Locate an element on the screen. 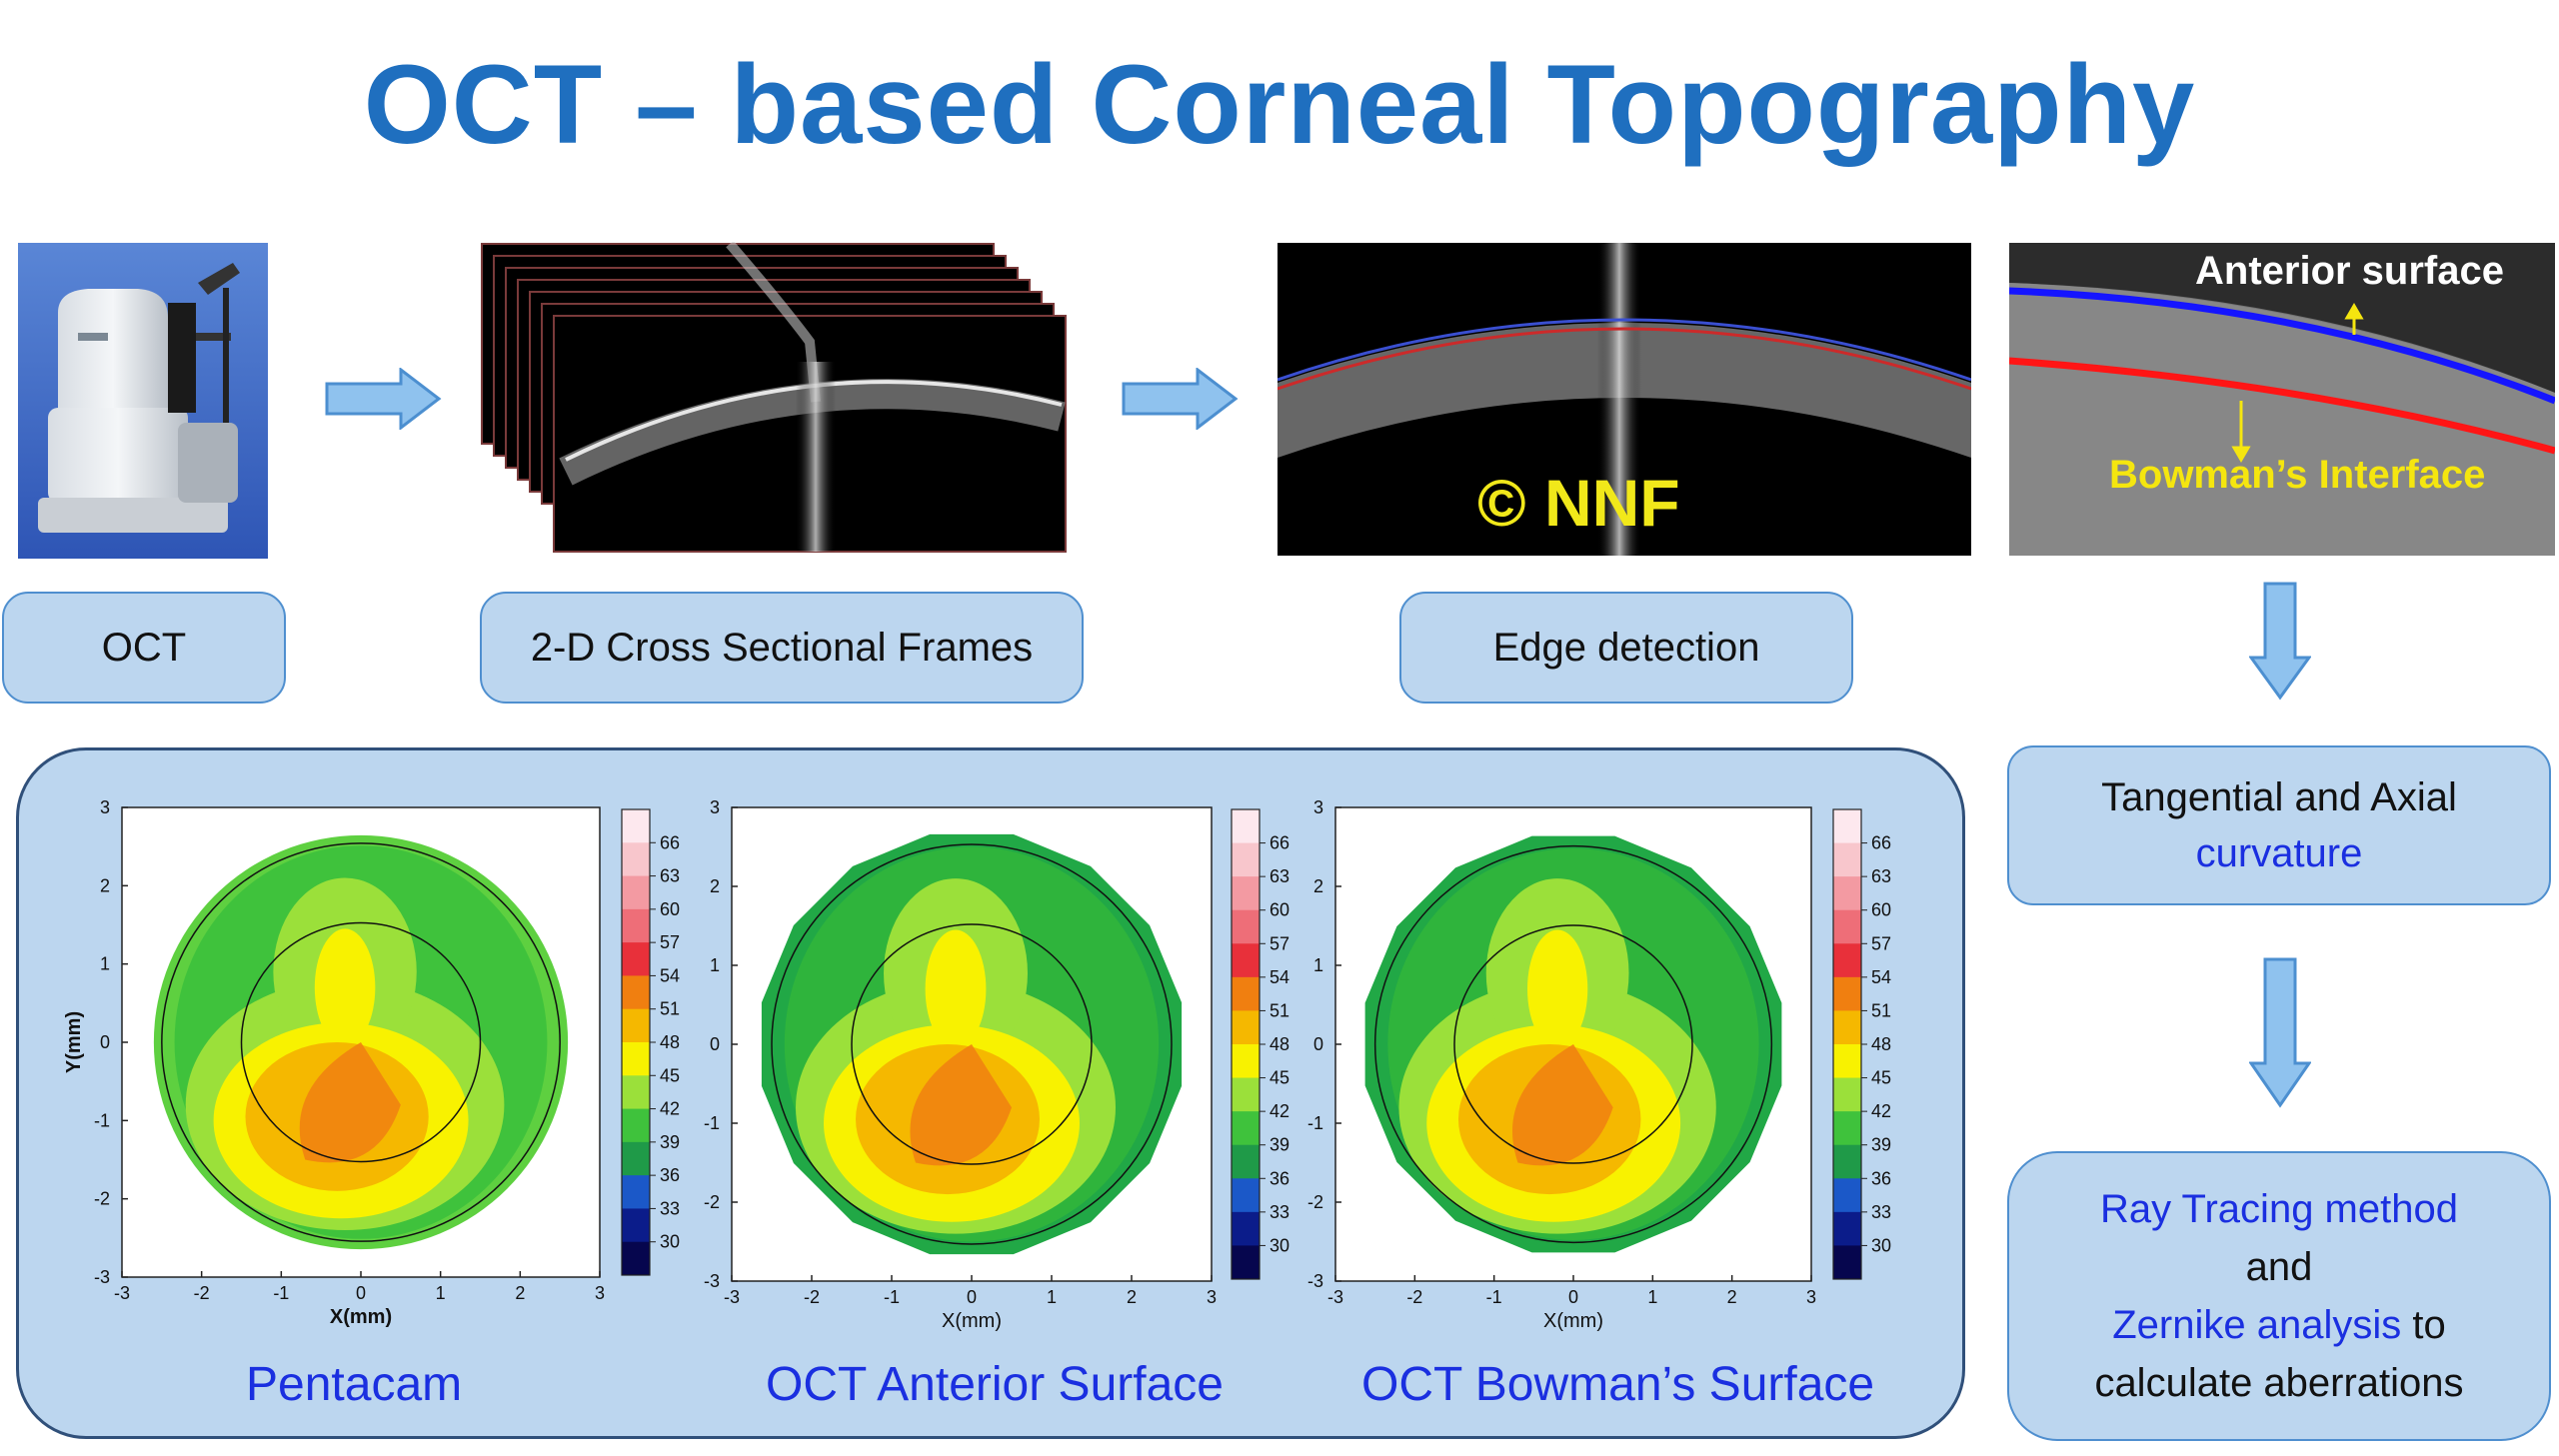 The height and width of the screenshot is (1456, 2559). and-text: and is located at coordinates (2279, 1267).